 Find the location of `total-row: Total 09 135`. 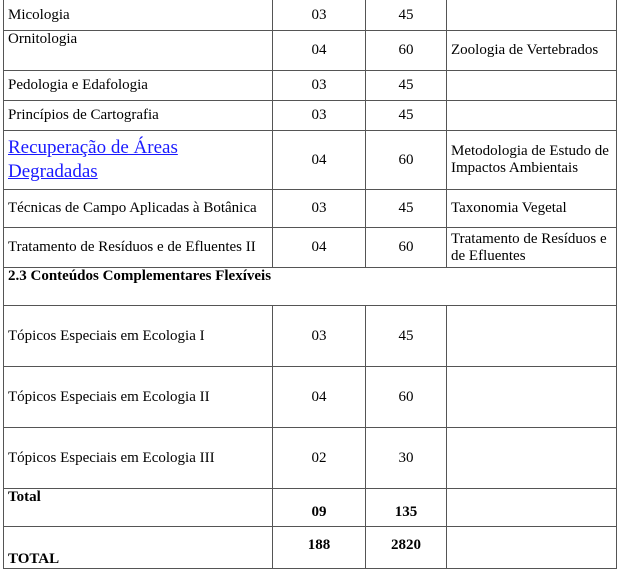

total-row: Total 09 135 is located at coordinates (310, 507).